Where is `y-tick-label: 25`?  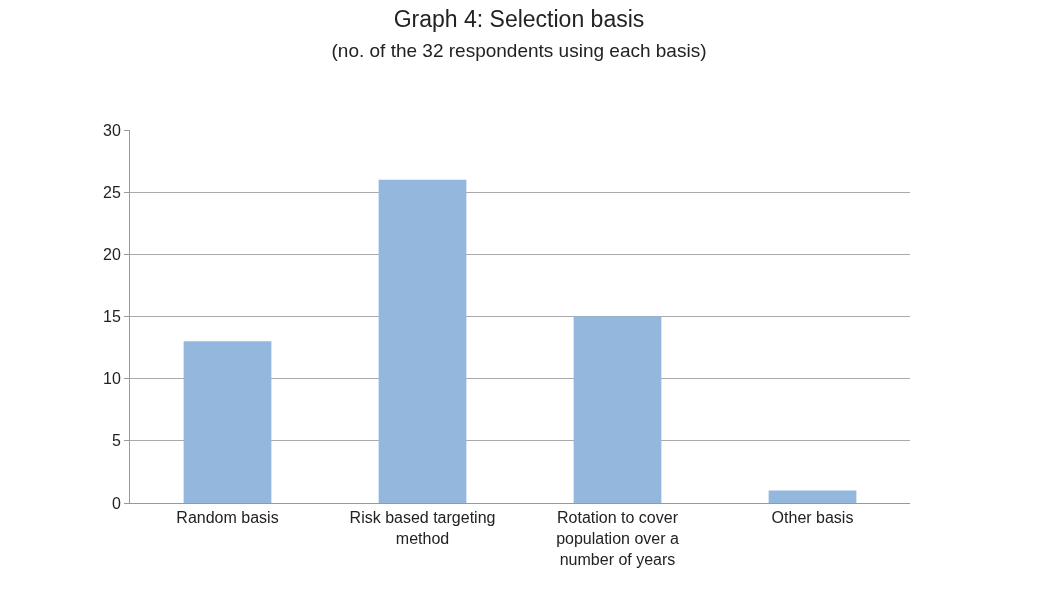 y-tick-label: 25 is located at coordinates (112, 192).